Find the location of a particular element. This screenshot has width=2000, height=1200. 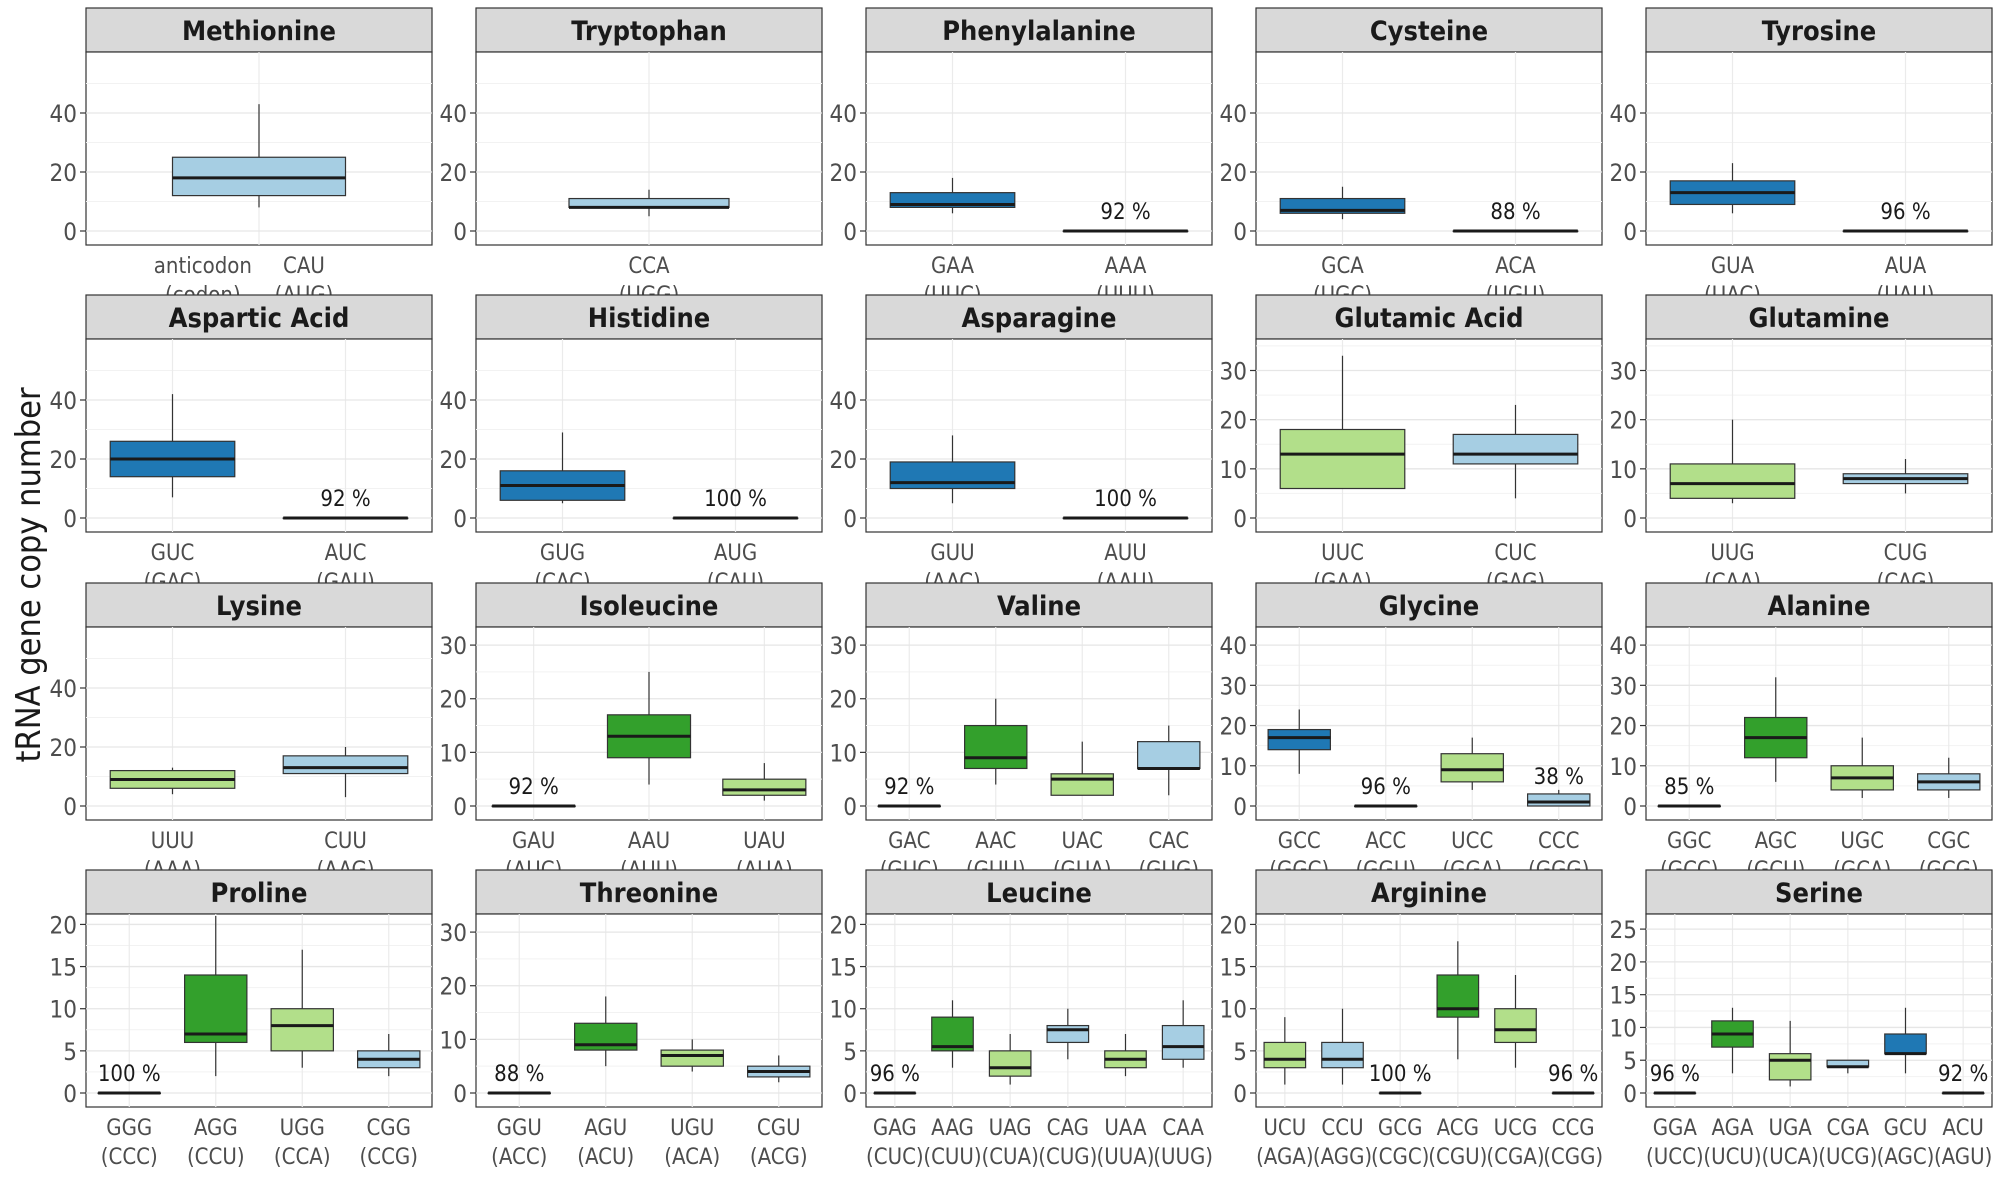

anticodon-label: CCU is located at coordinates (1342, 1128).